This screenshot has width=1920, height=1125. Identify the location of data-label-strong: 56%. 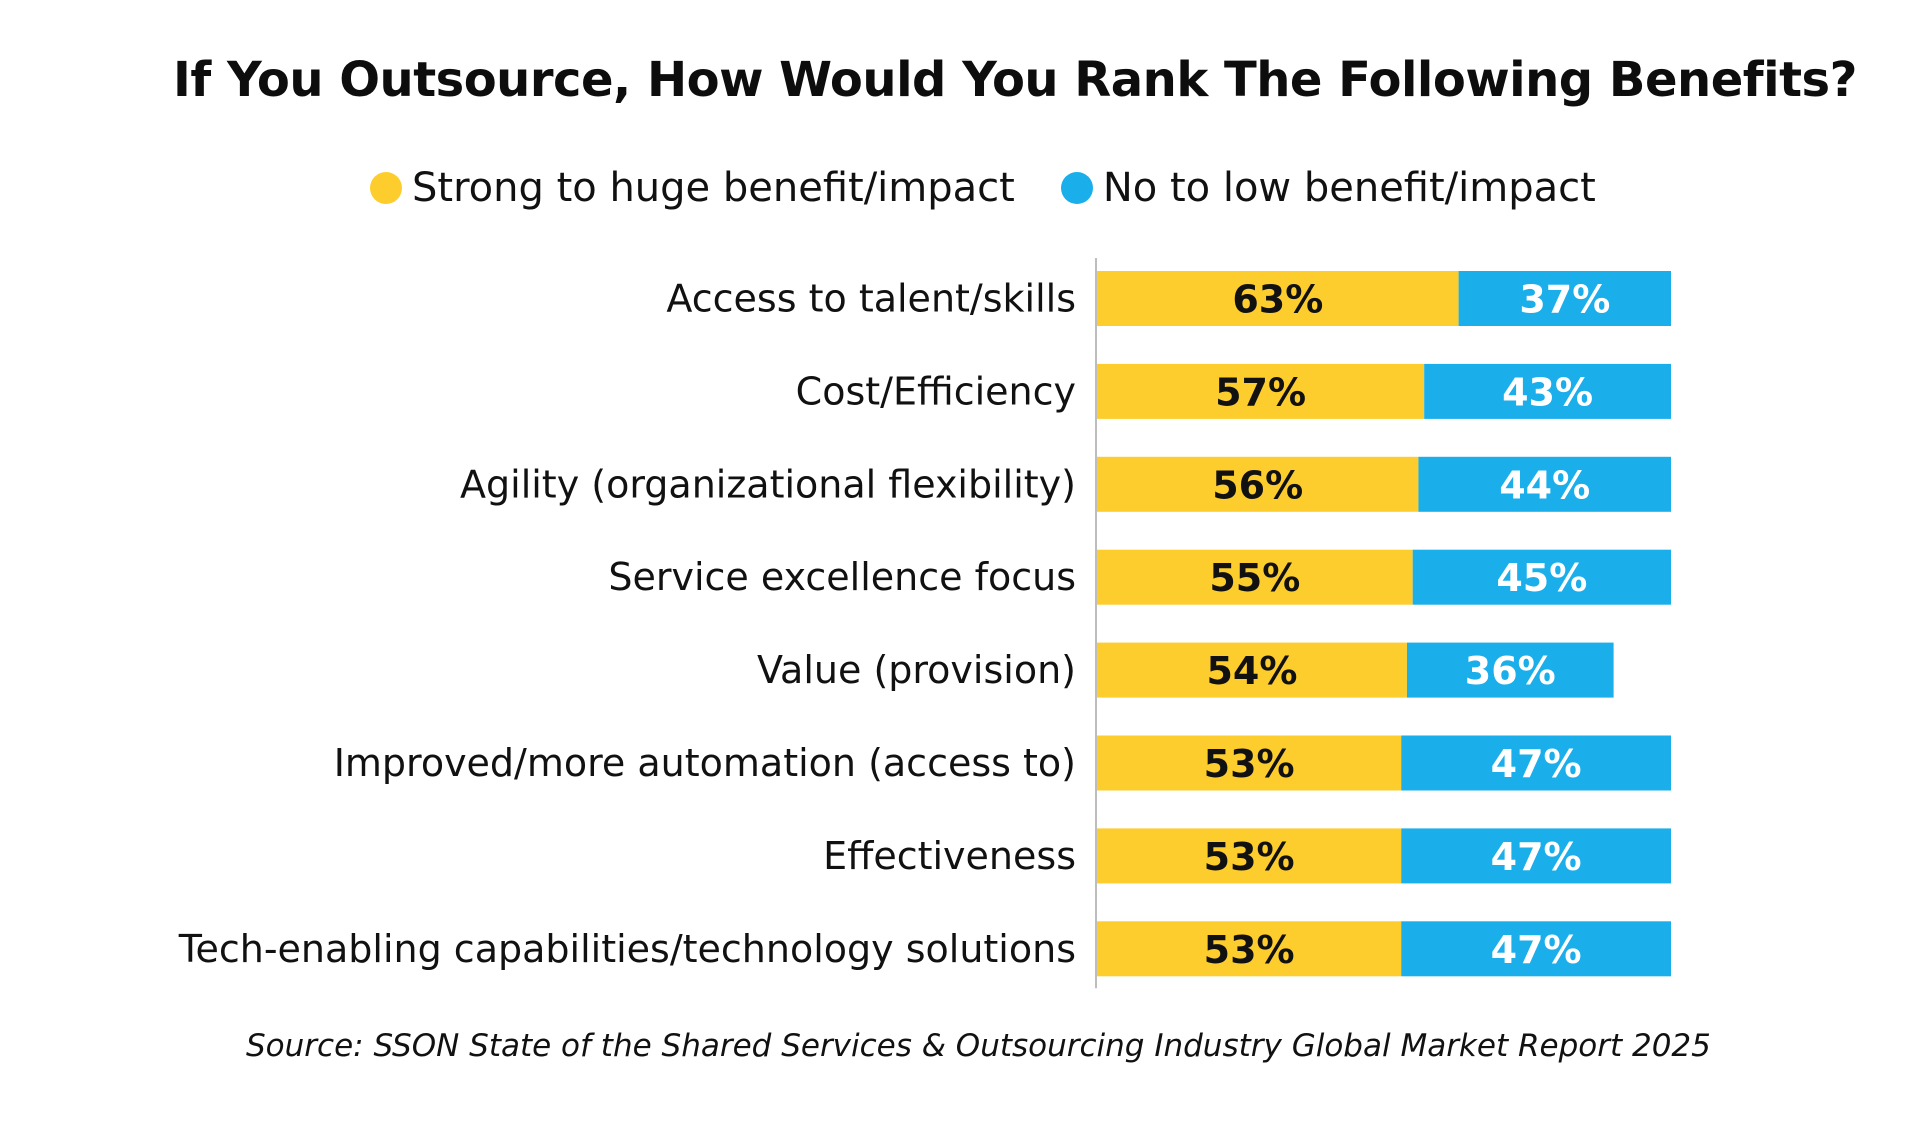
(1257, 485).